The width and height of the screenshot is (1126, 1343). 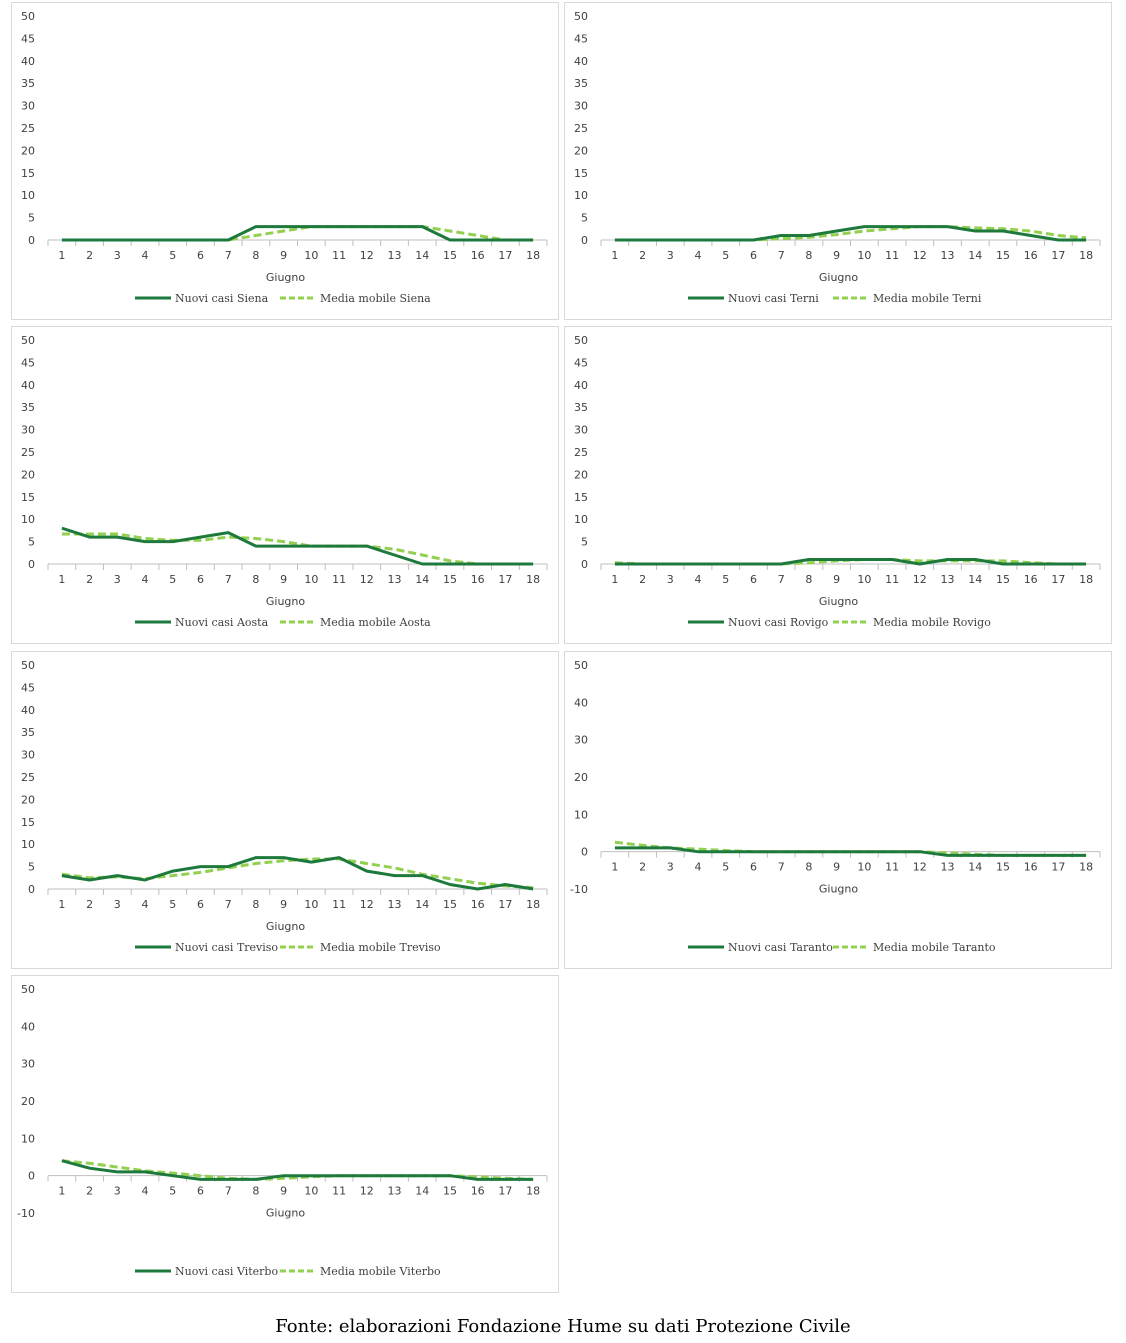 What do you see at coordinates (297, 1170) in the screenshot?
I see `series-line-media-mobile-viterbo` at bounding box center [297, 1170].